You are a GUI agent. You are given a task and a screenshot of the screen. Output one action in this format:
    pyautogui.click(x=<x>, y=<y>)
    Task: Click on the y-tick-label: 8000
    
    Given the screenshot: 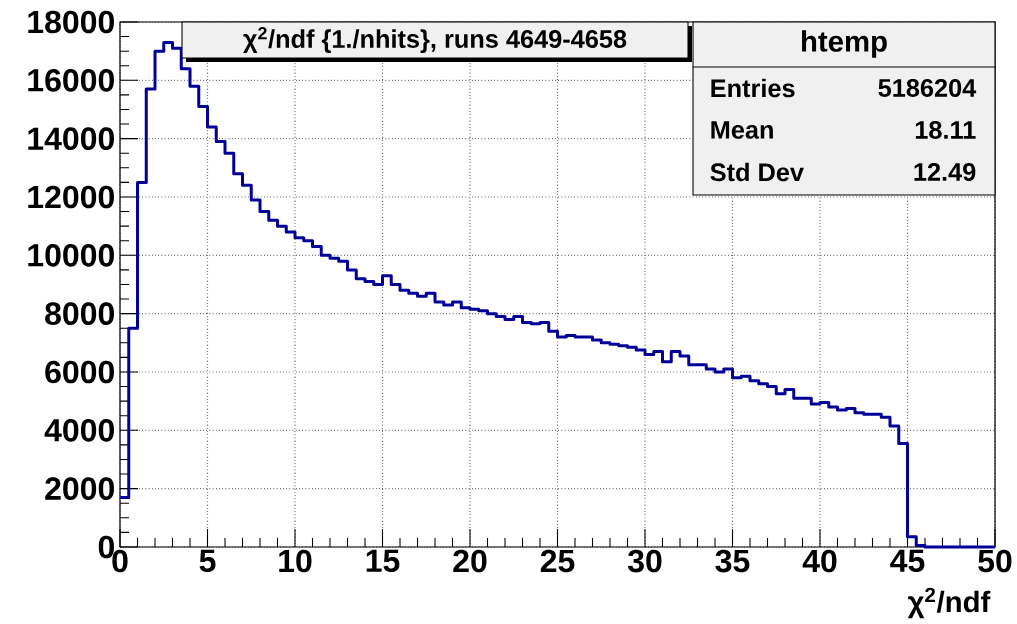 What is the action you would take?
    pyautogui.click(x=79, y=313)
    